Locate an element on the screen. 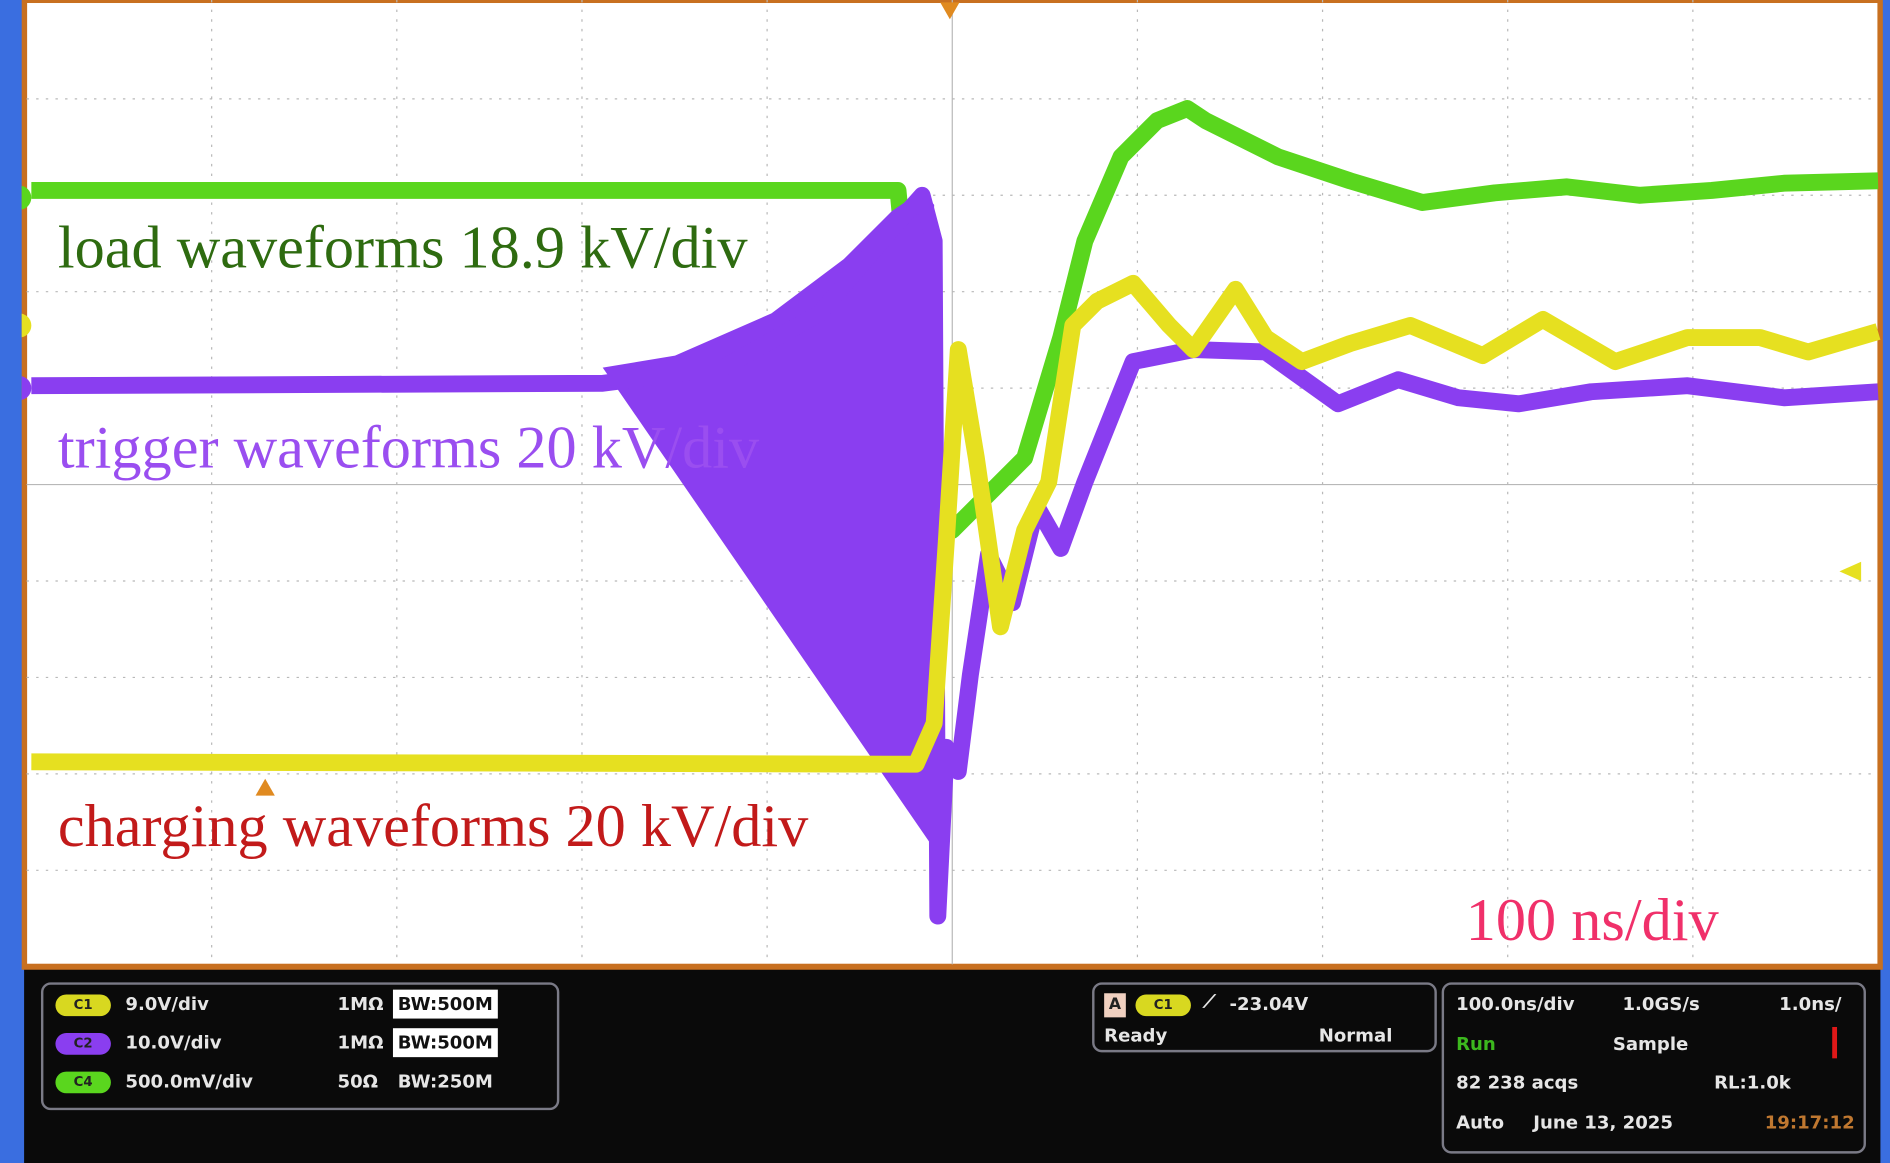  rising-edge-icon: ⟋ is located at coordinates (1209, 1001).